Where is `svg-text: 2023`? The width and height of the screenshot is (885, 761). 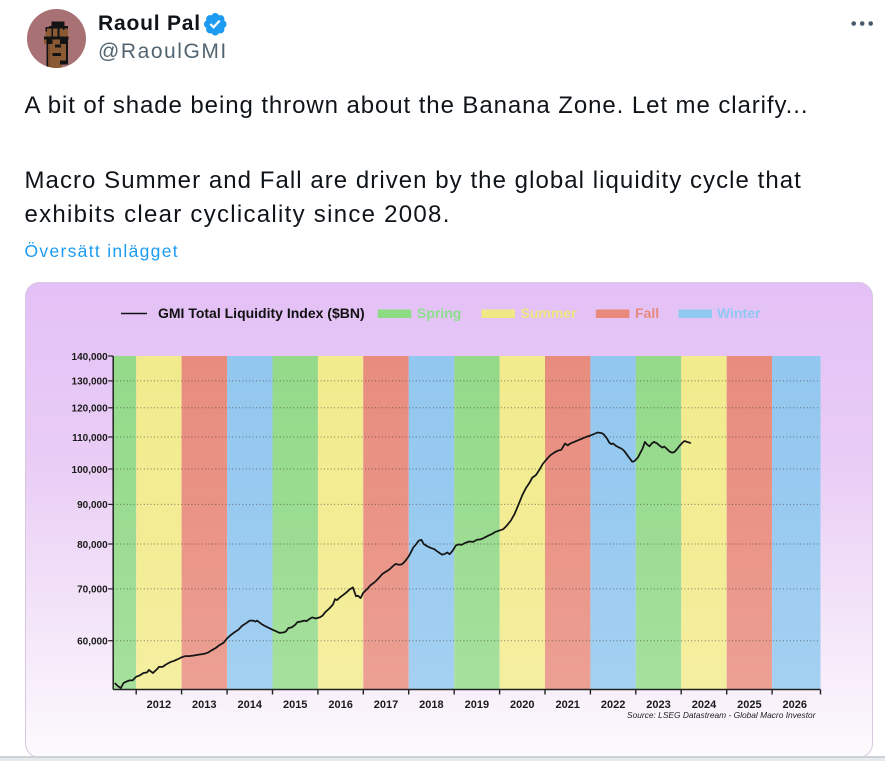
svg-text: 2023 is located at coordinates (658, 705).